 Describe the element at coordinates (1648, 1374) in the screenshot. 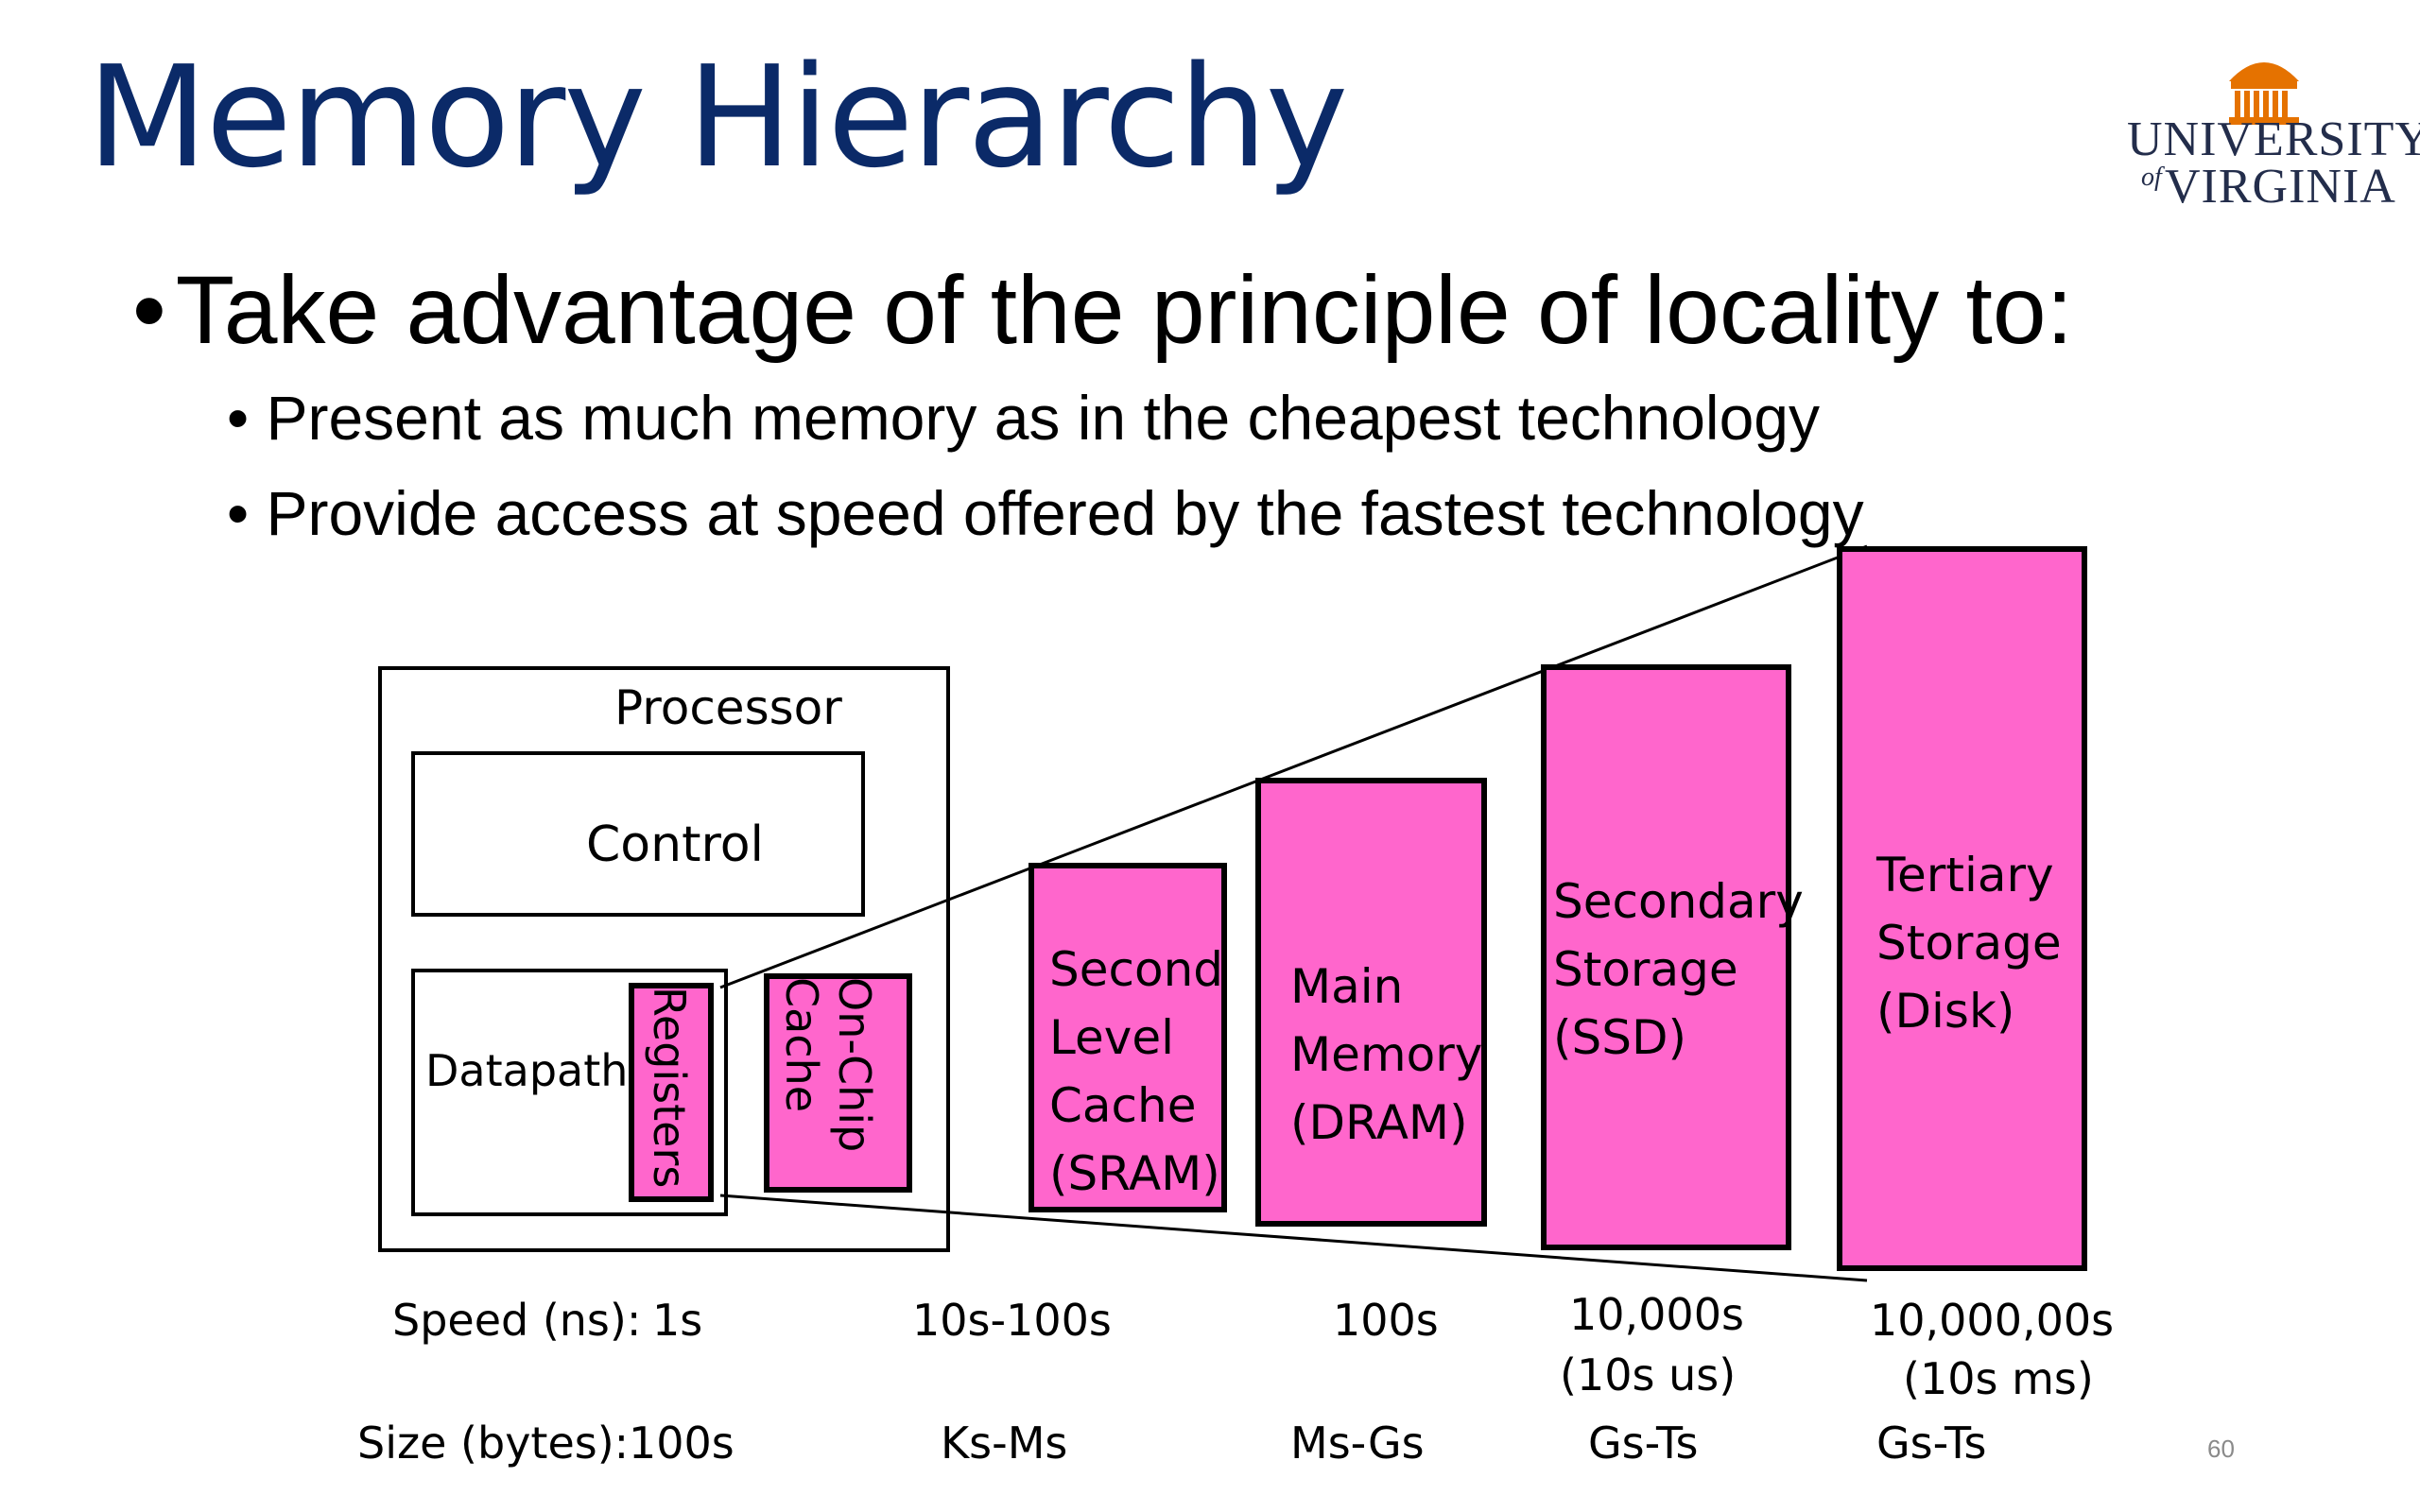

I see `speed-sub-secondary: (10s us)` at that location.